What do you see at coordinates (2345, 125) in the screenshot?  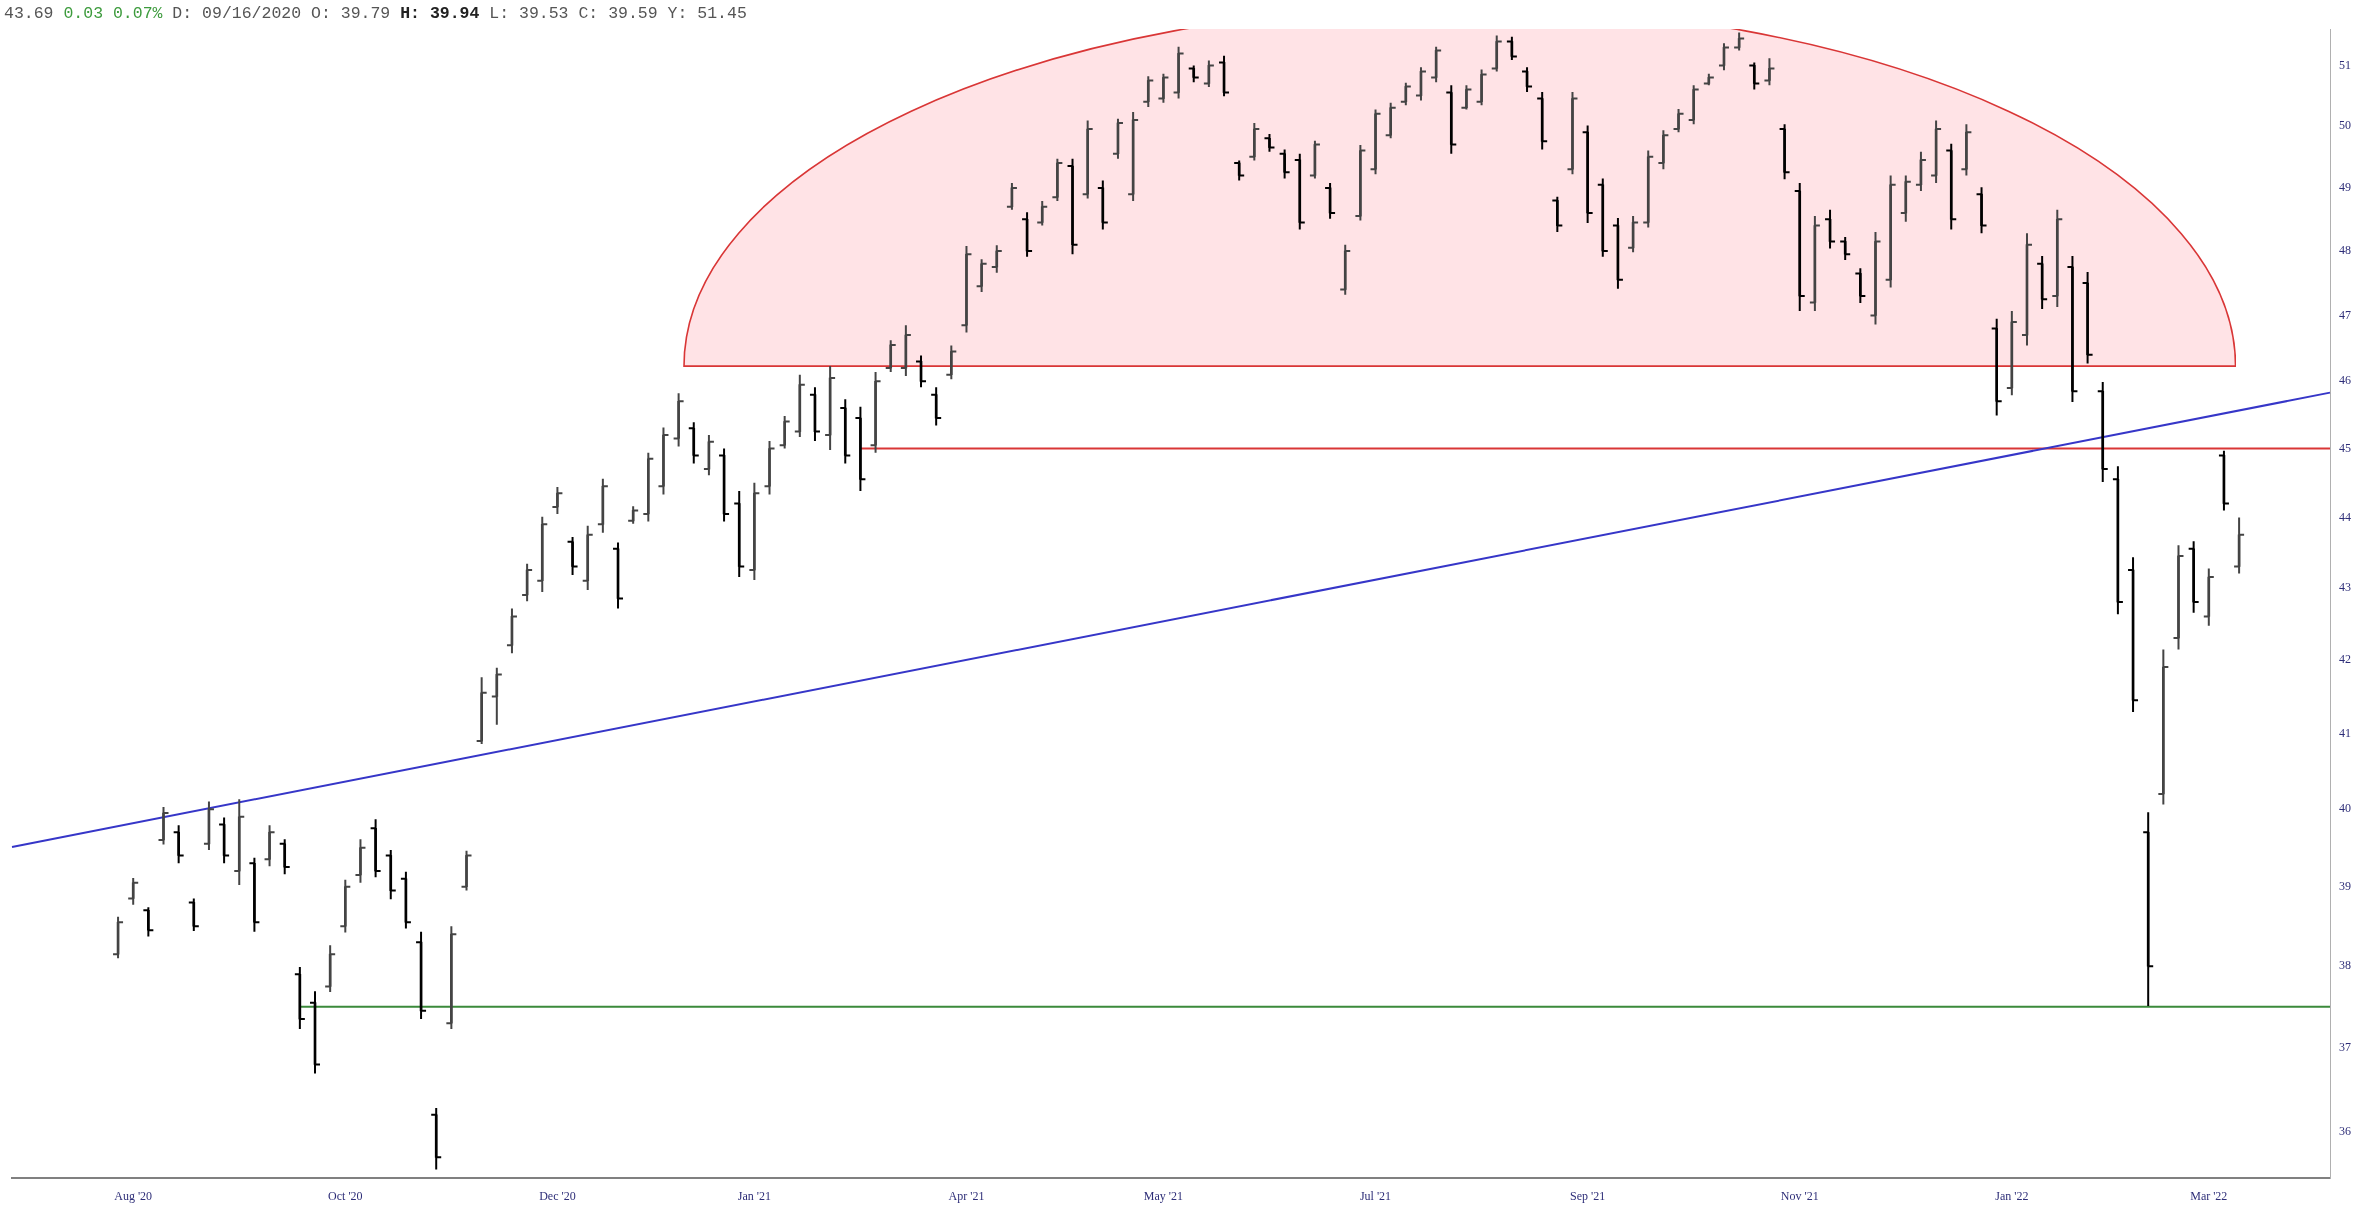 I see `y-tick-label: 50` at bounding box center [2345, 125].